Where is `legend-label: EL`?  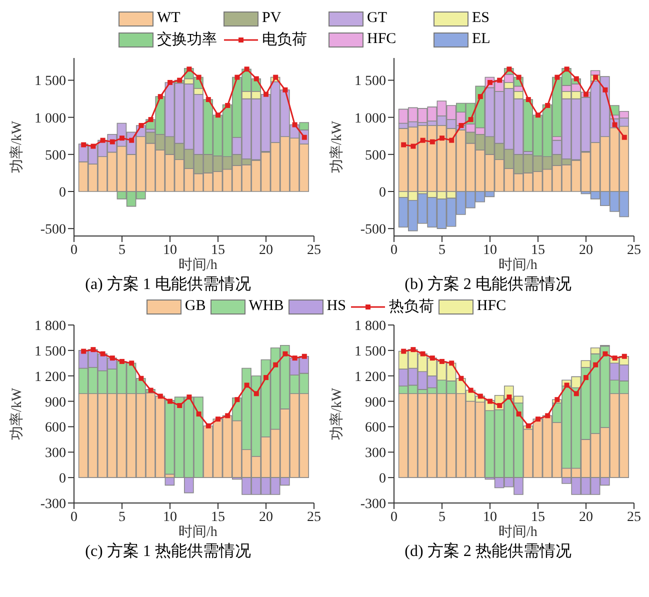
legend-label: EL is located at coordinates (481, 39).